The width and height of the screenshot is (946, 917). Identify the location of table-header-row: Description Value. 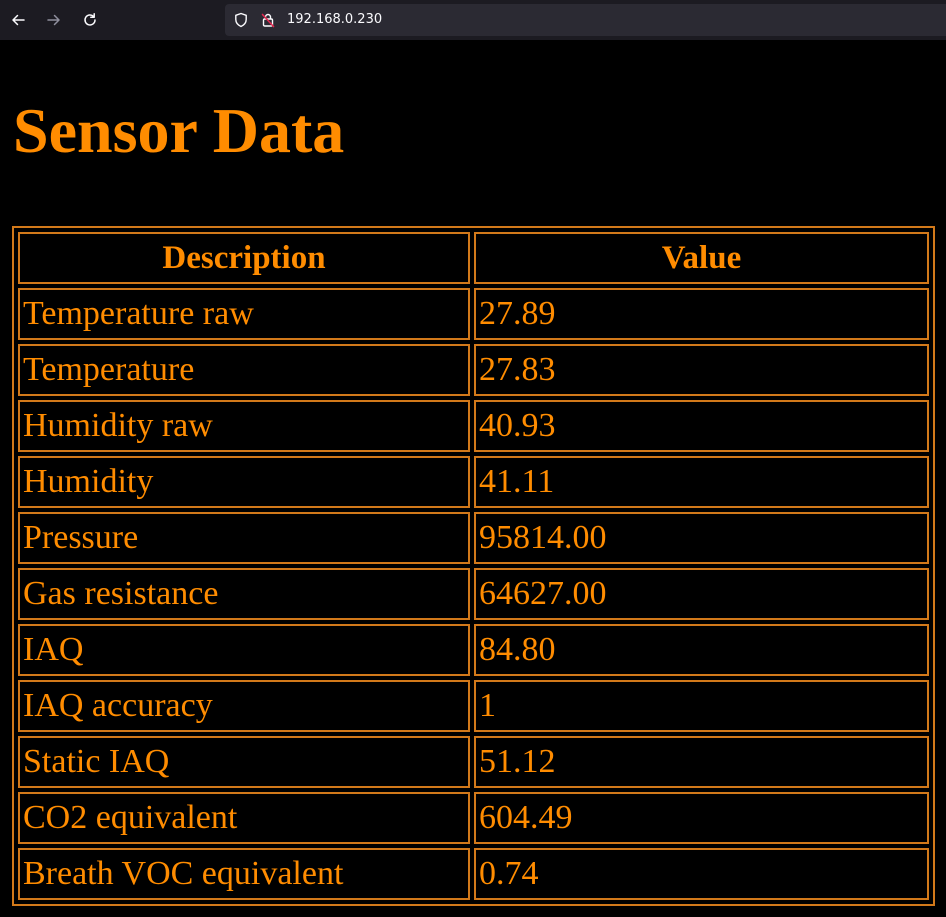
(473, 258).